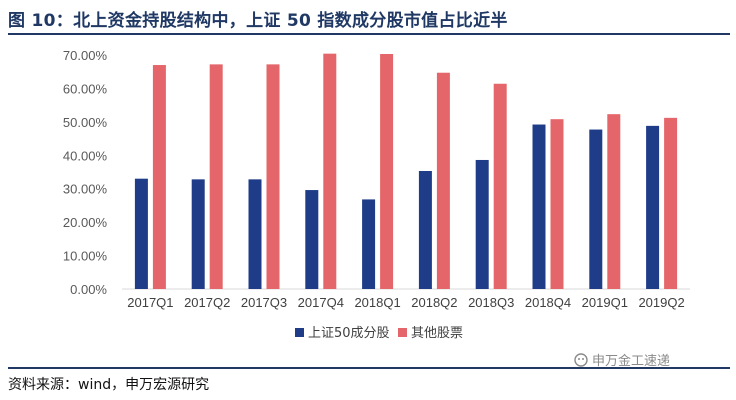  What do you see at coordinates (150, 302) in the screenshot?
I see `x-tick-label: 2017Q1` at bounding box center [150, 302].